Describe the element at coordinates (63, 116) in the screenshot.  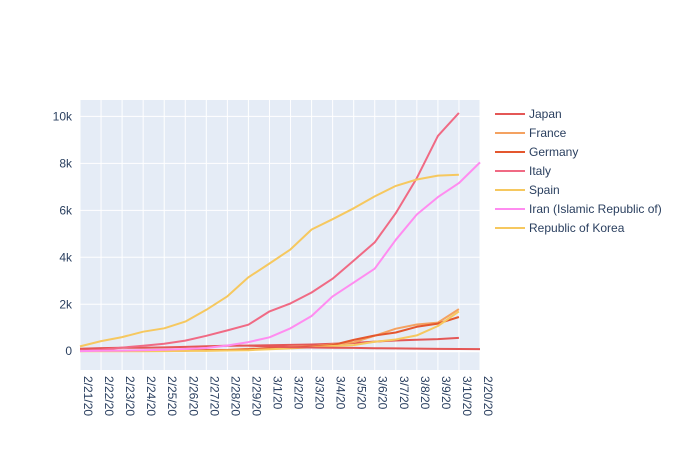
I see `y-tick-label: 10k` at that location.